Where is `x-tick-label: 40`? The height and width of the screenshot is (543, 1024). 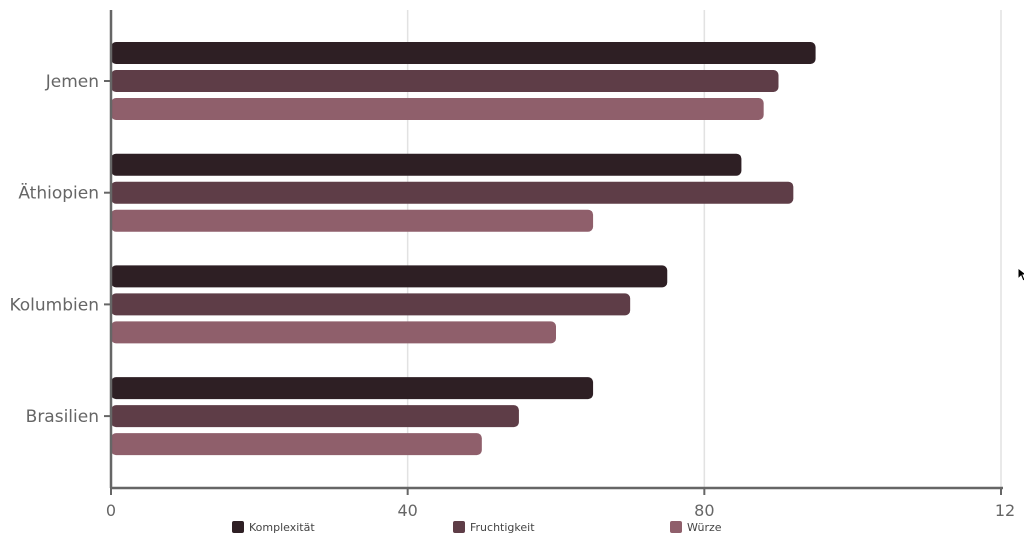
x-tick-label: 40 is located at coordinates (407, 510).